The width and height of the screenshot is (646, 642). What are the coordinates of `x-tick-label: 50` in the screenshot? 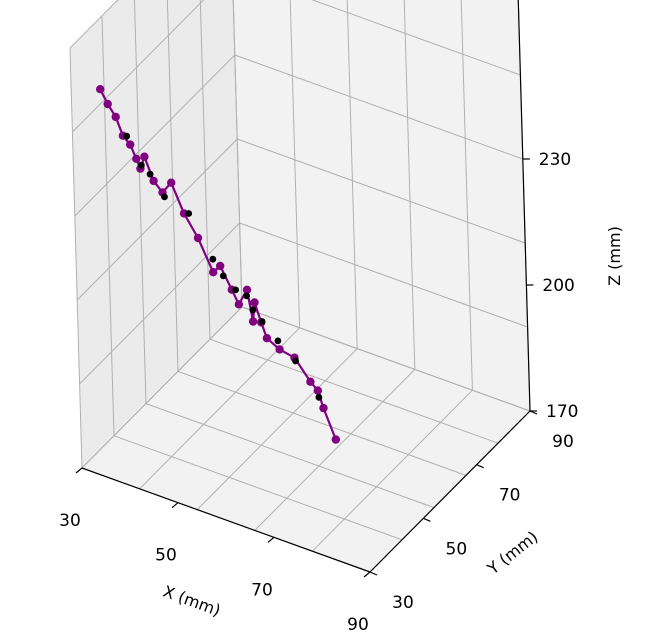 It's located at (166, 556).